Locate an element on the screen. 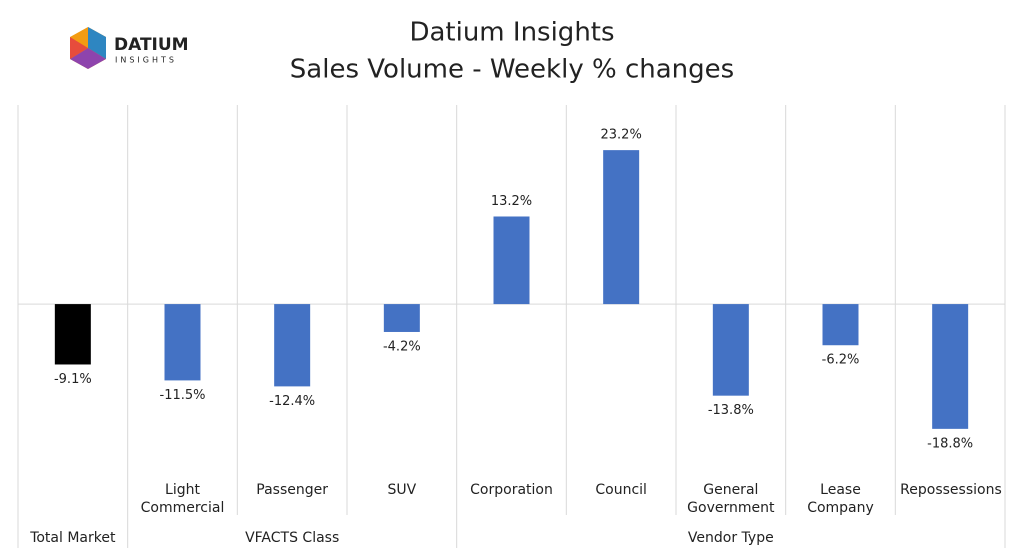 The height and width of the screenshot is (556, 1024). group-label: Vendor Type is located at coordinates (731, 538).